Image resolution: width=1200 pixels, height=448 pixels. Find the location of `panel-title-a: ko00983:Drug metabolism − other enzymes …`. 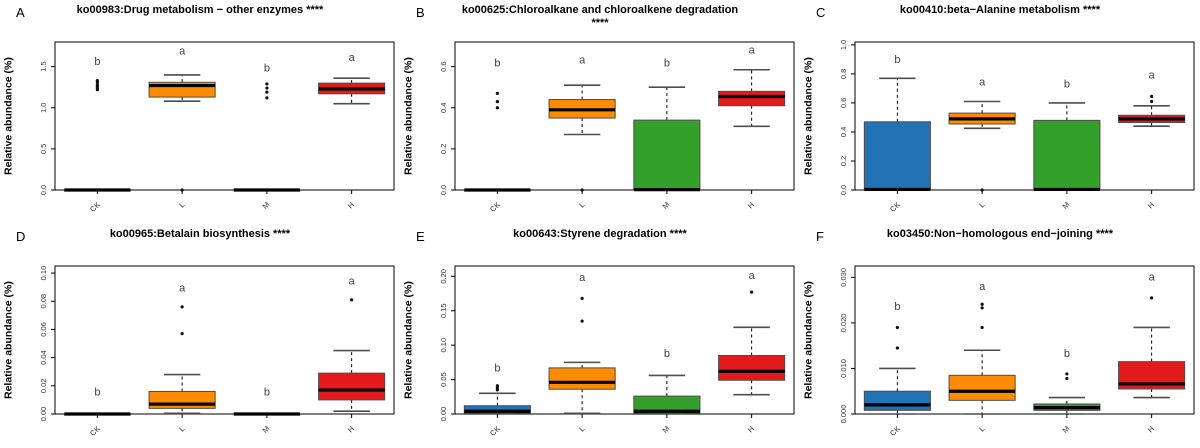

panel-title-a: ko00983:Drug metabolism − other enzymes … is located at coordinates (200, 10).